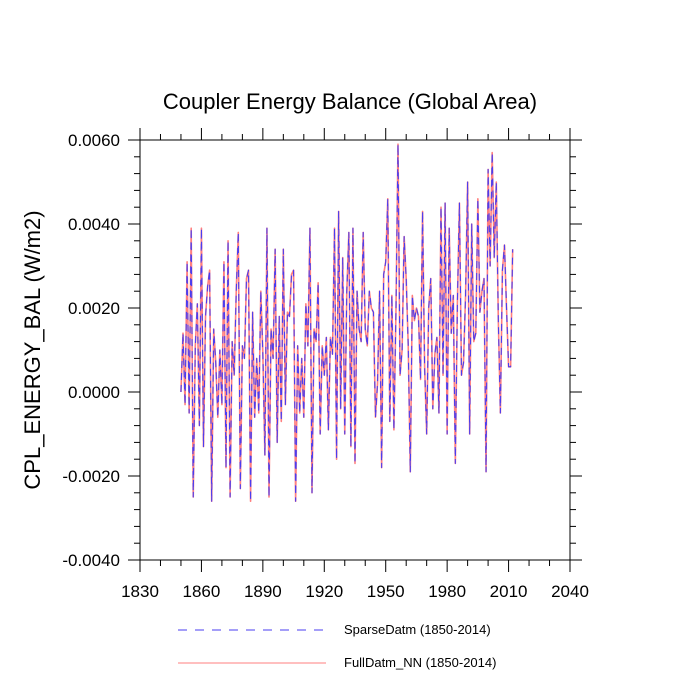 The width and height of the screenshot is (700, 700). I want to click on y-tick-label: 0.0000, so click(94, 392).